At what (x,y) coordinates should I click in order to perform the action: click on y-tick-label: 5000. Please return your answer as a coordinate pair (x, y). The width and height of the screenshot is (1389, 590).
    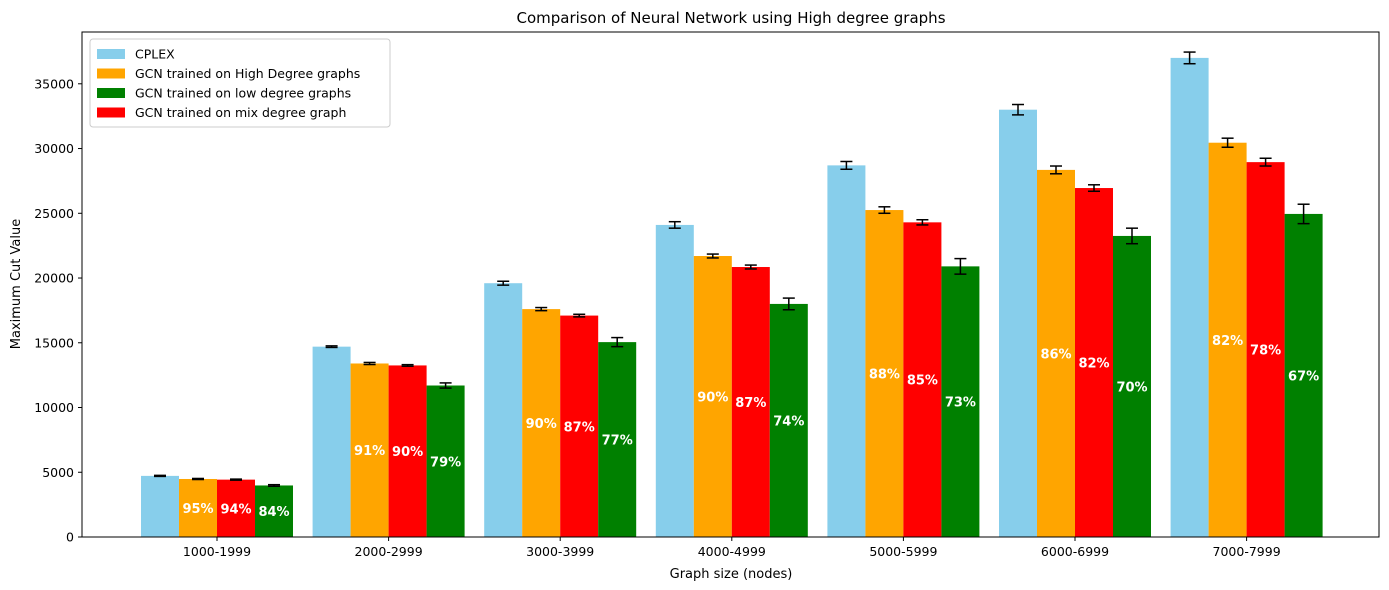
    Looking at the image, I should click on (58, 472).